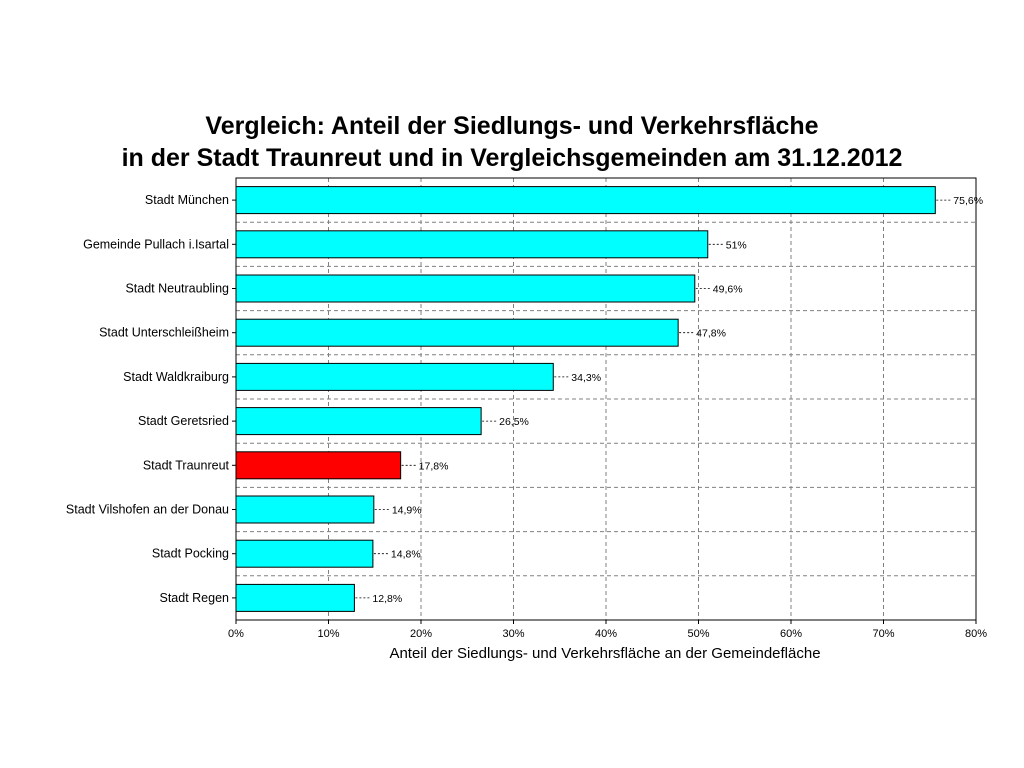 The height and width of the screenshot is (768, 1024). Describe the element at coordinates (968, 201) in the screenshot. I see `value-label: 75,6%` at that location.